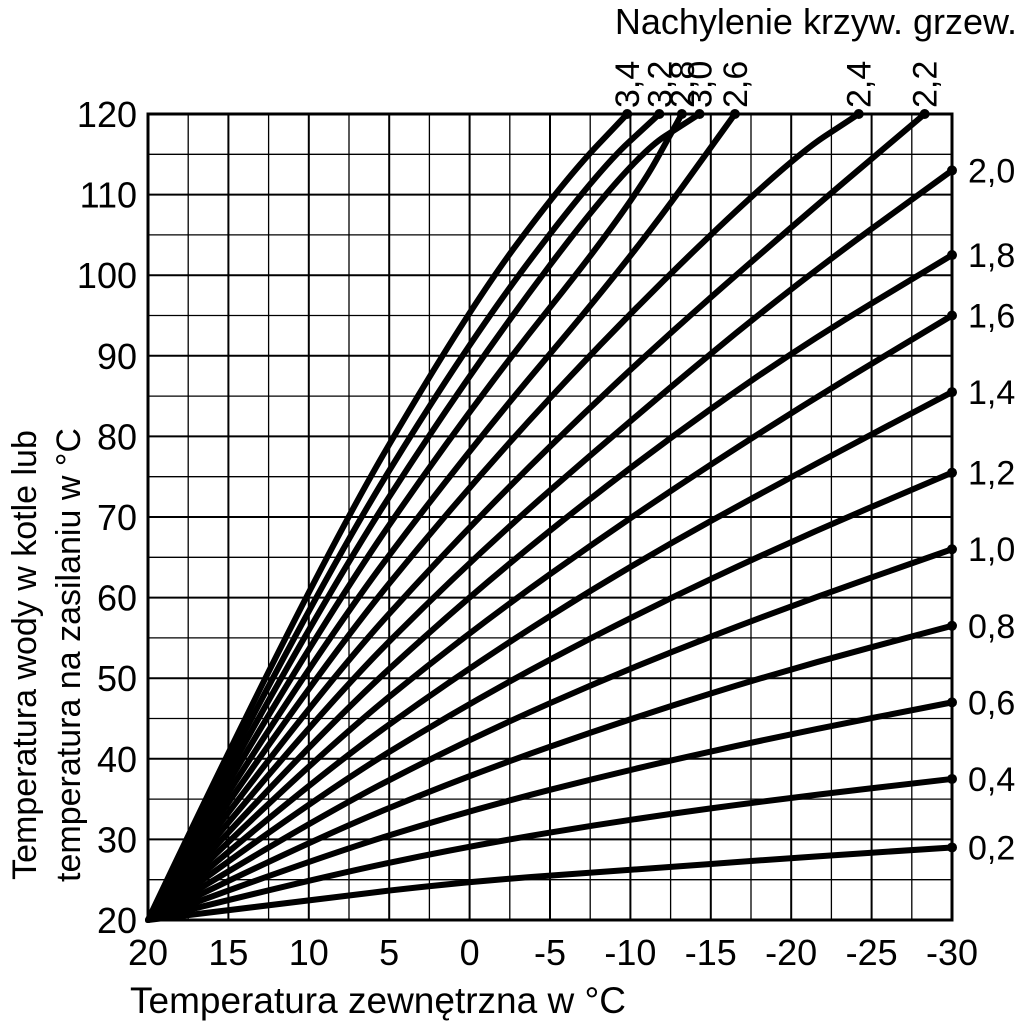 The height and width of the screenshot is (1032, 1024). What do you see at coordinates (117, 356) in the screenshot?
I see `y-tick-label: 90` at bounding box center [117, 356].